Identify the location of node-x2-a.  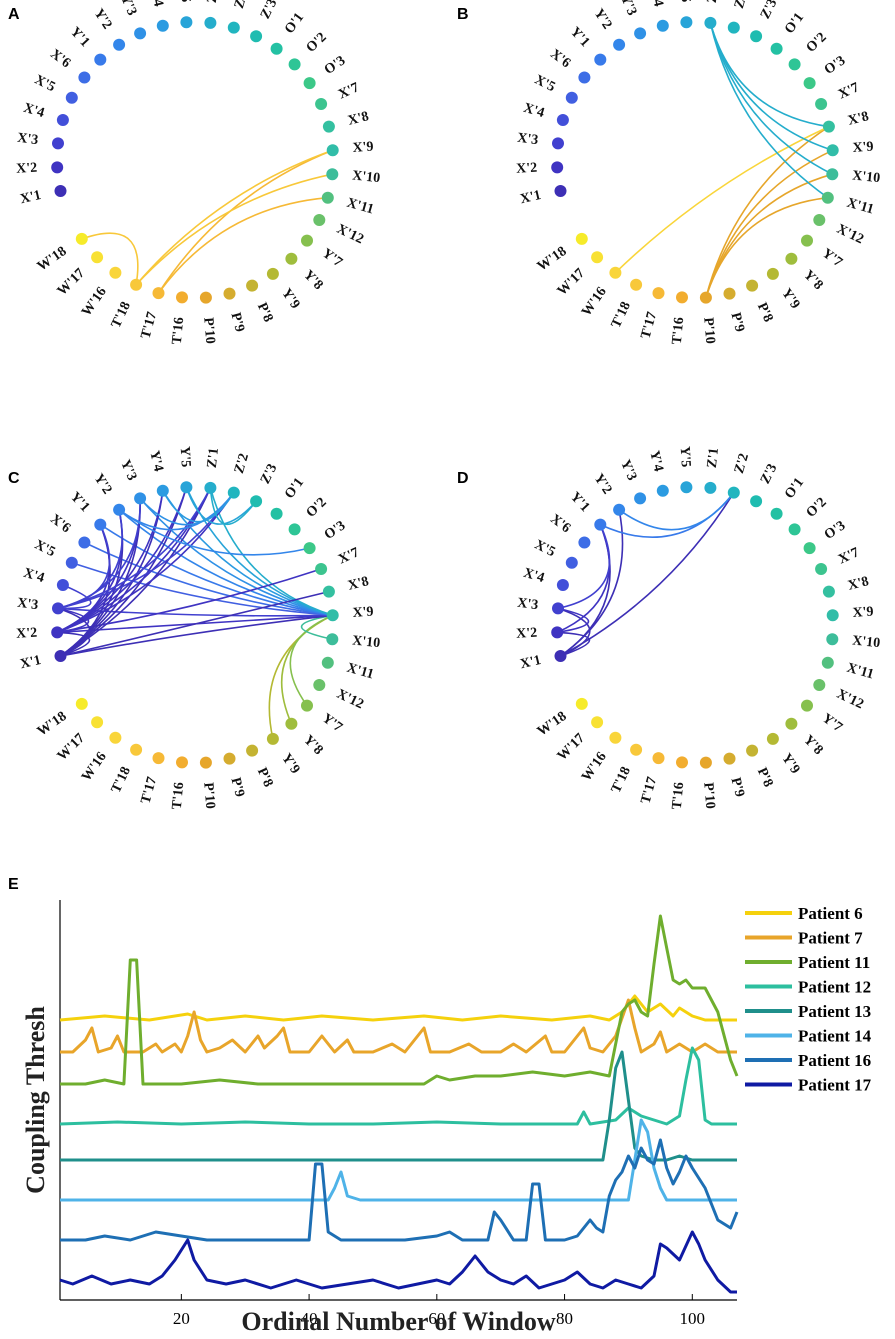
(57, 167).